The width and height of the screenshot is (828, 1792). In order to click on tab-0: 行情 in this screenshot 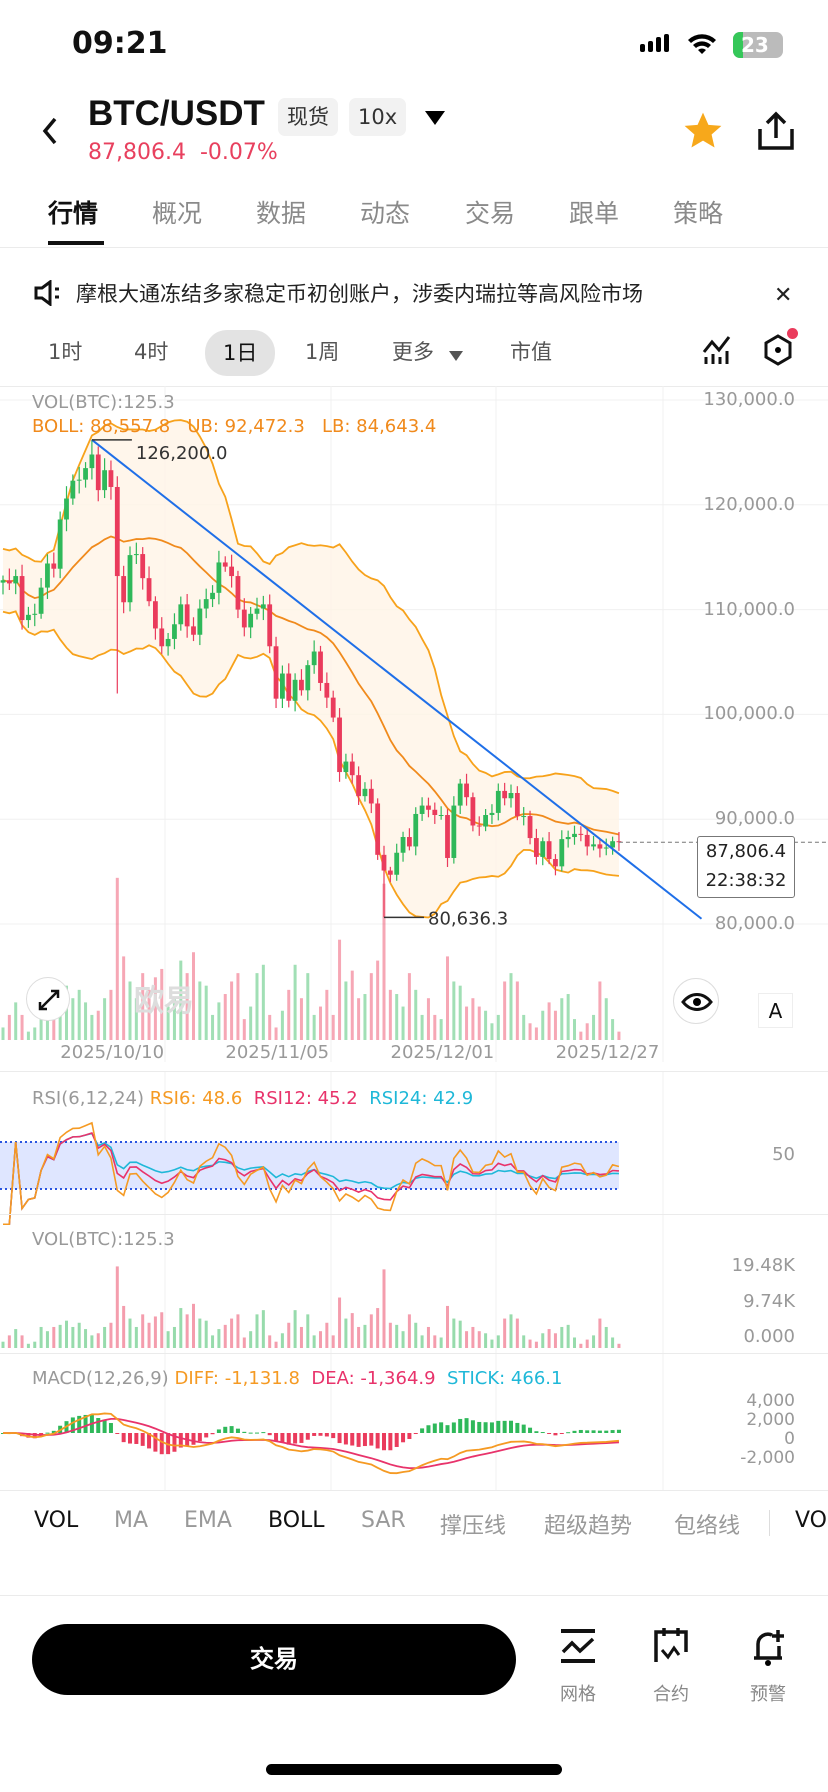, I will do `click(73, 213)`.